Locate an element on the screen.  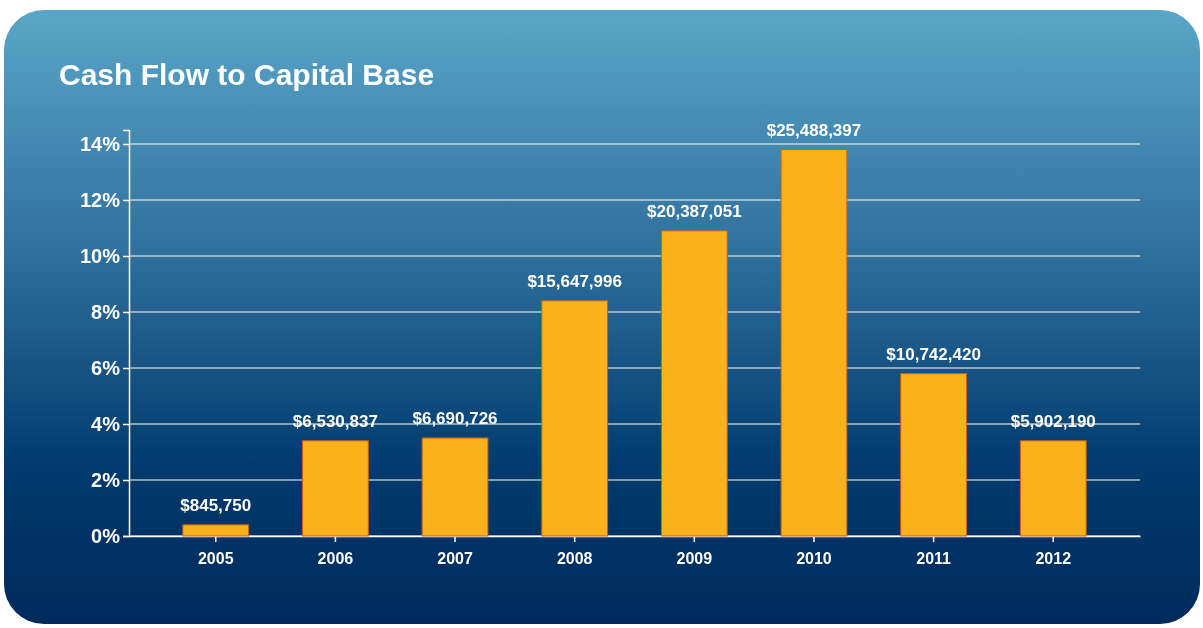
y-tick-label: 14% is located at coordinates (100, 143).